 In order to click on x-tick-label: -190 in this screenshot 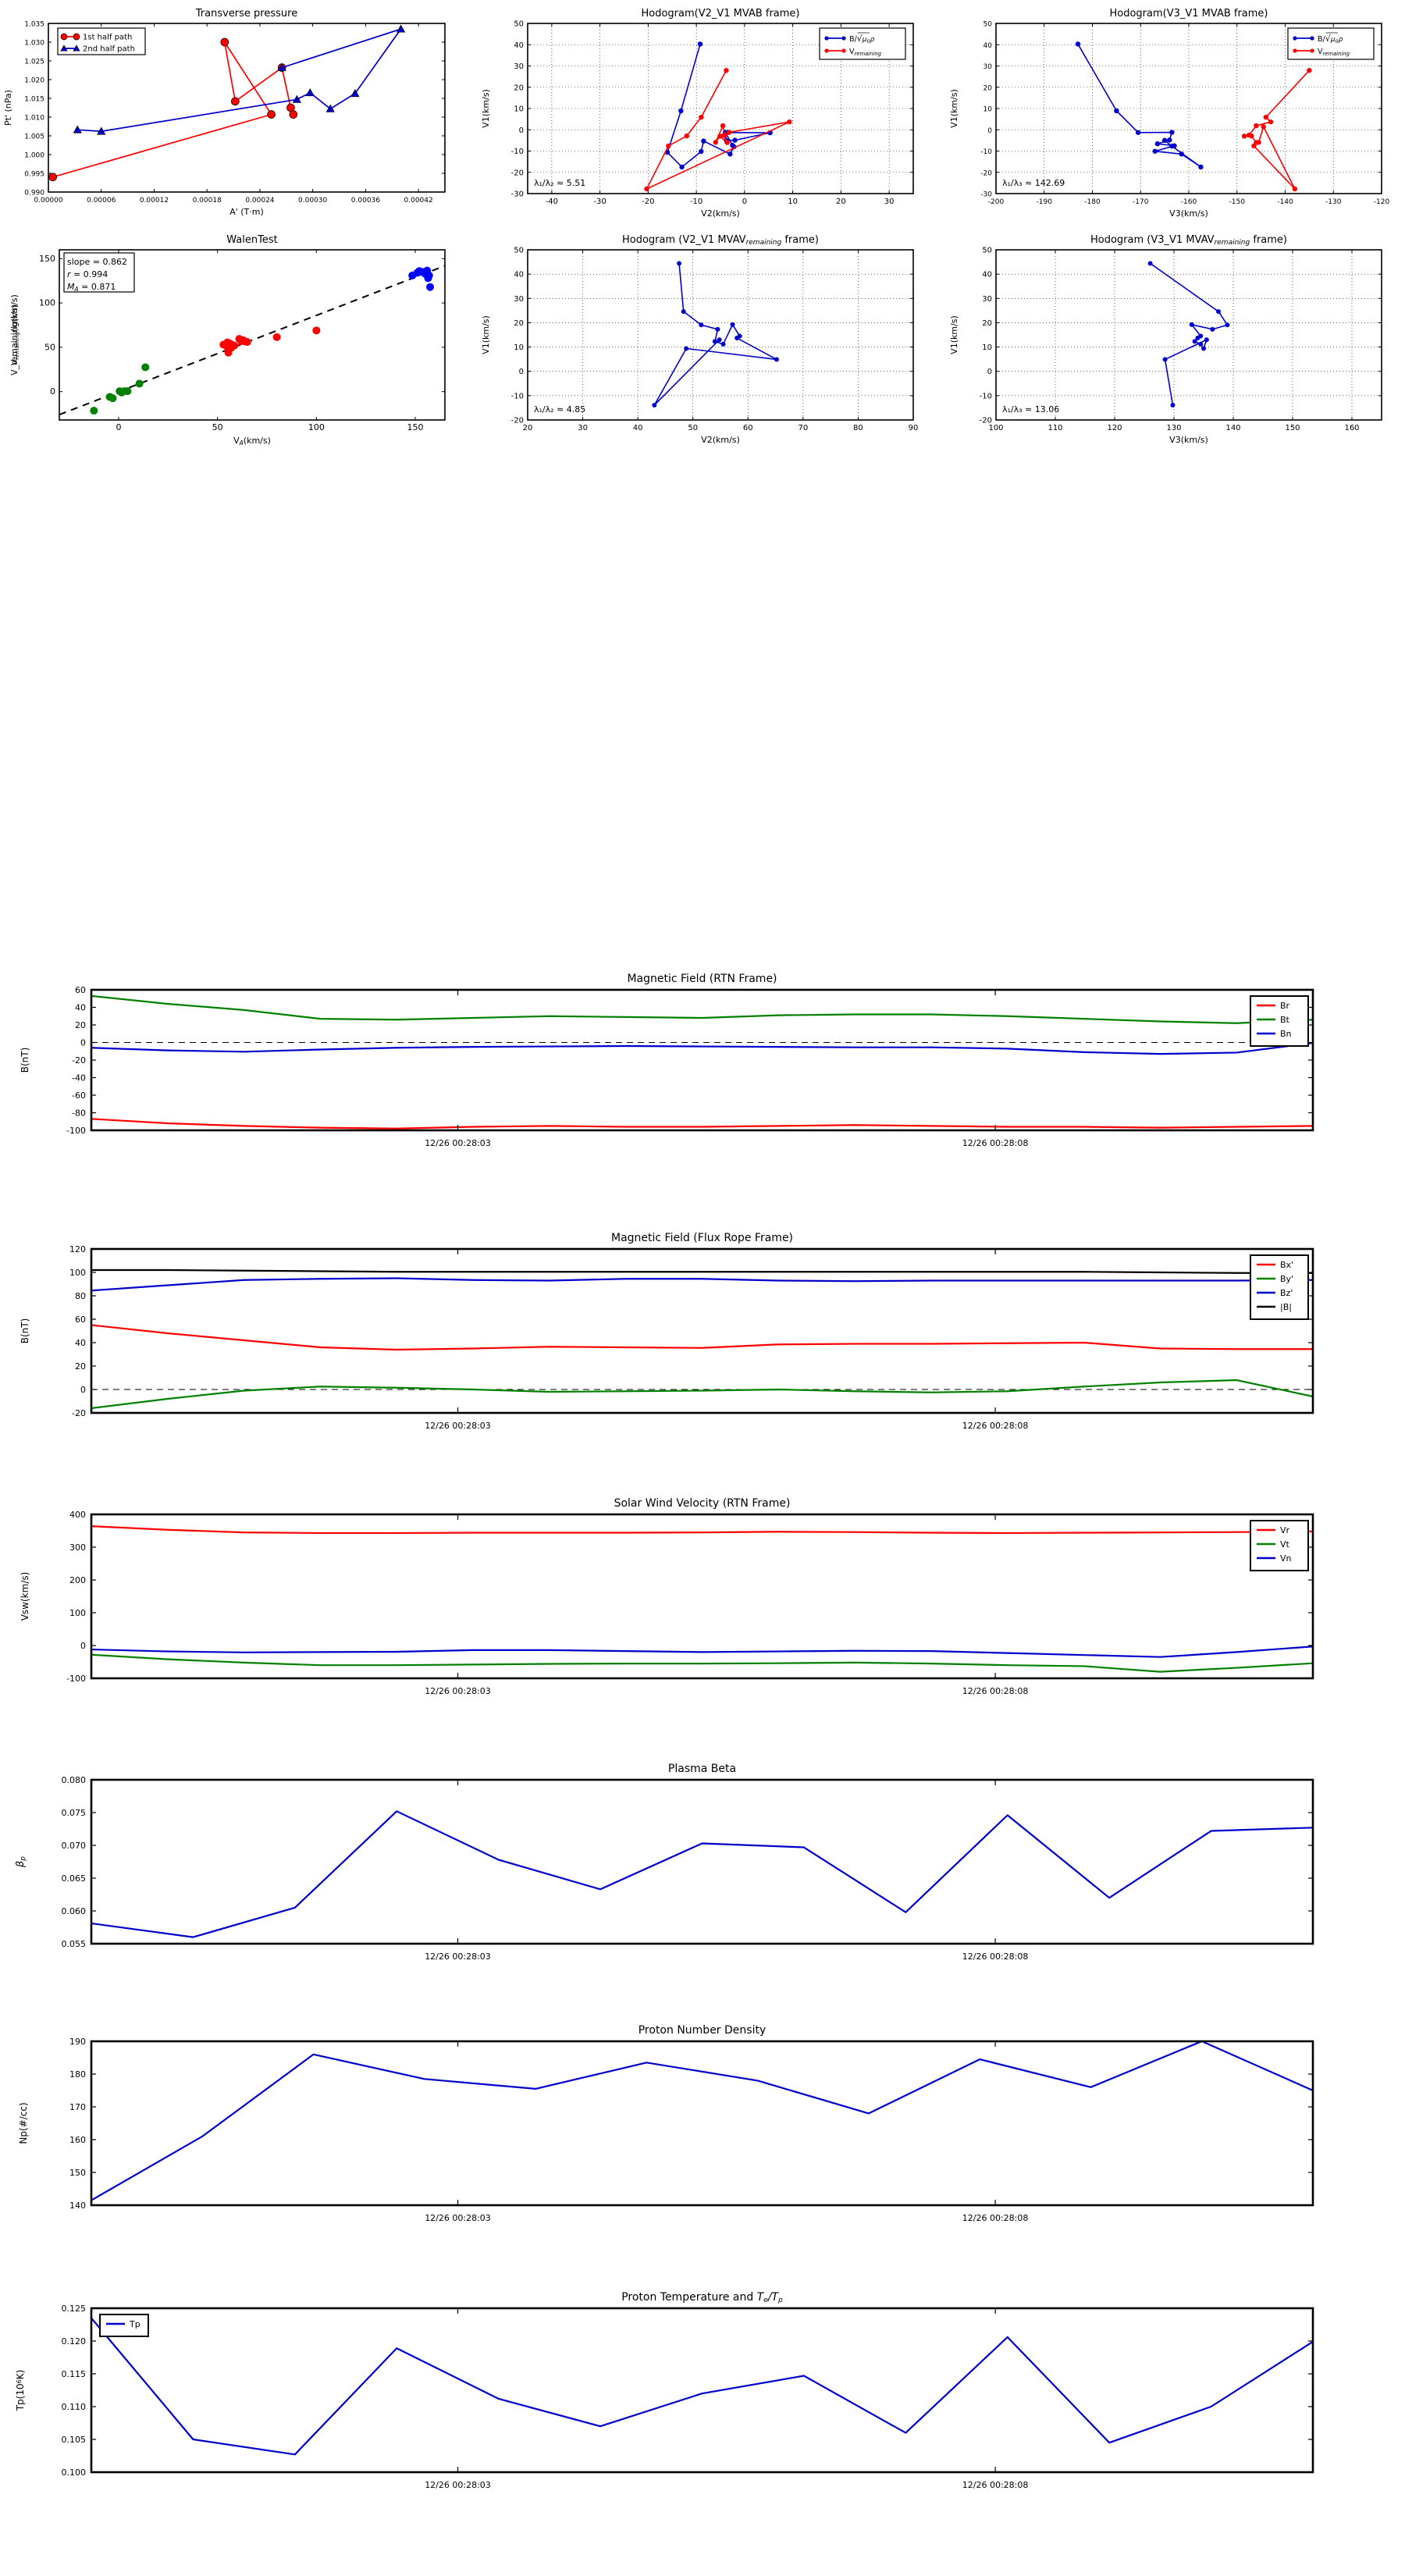, I will do `click(1045, 202)`.